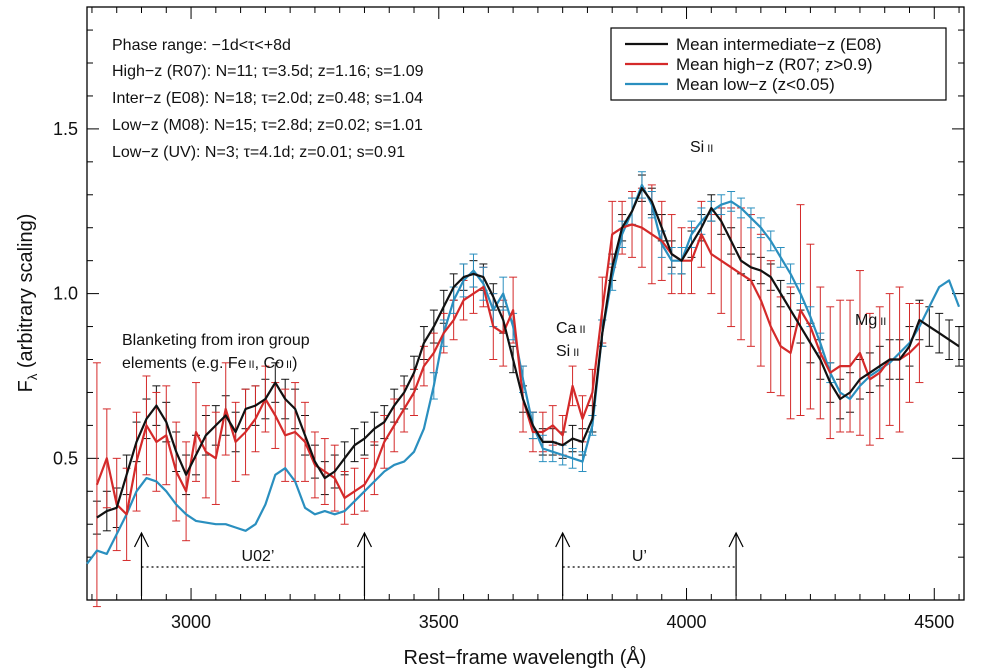 This screenshot has height=670, width=994. I want to click on annotation-co-ion: II, so click(289, 365).